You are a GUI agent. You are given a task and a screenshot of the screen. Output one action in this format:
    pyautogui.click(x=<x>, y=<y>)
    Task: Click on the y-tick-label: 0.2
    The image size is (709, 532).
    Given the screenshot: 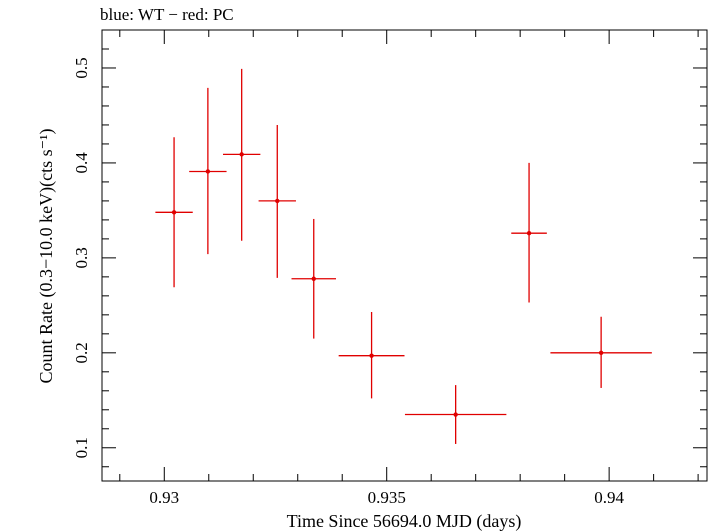 What is the action you would take?
    pyautogui.click(x=81, y=352)
    